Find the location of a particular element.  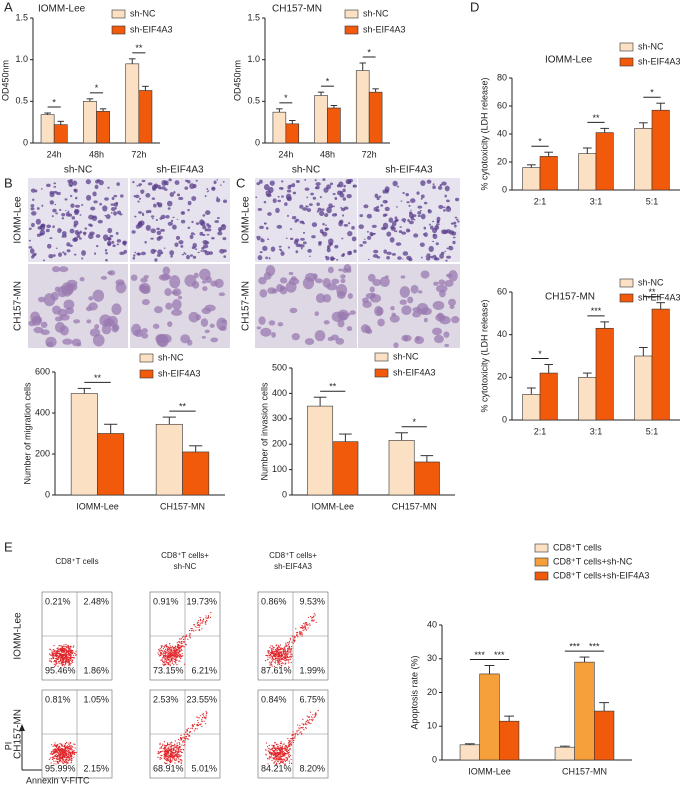

bar is located at coordinates (548, 396).